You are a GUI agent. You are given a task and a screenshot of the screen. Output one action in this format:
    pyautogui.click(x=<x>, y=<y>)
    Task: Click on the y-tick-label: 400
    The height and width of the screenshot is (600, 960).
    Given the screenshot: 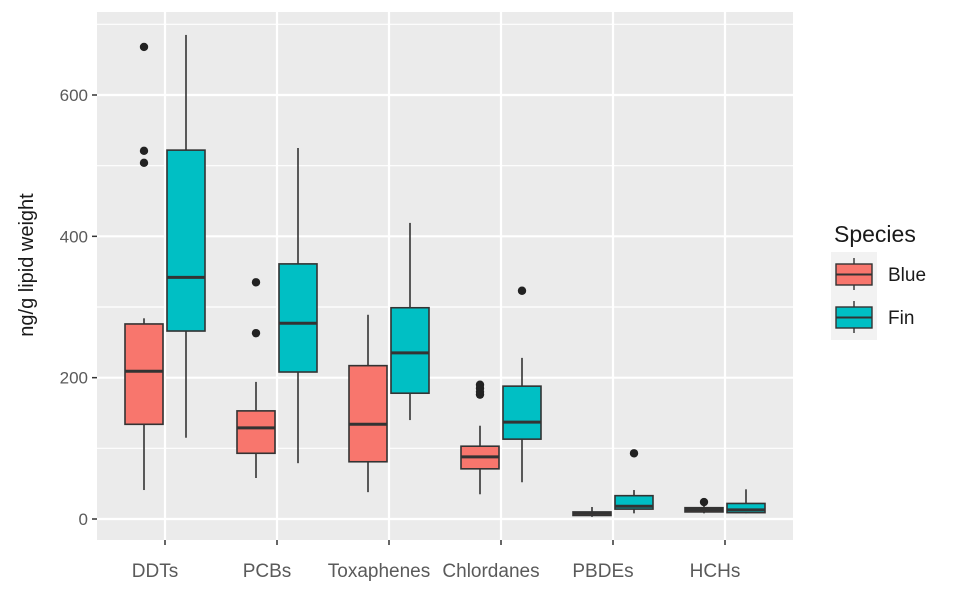 What is the action you would take?
    pyautogui.click(x=74, y=236)
    